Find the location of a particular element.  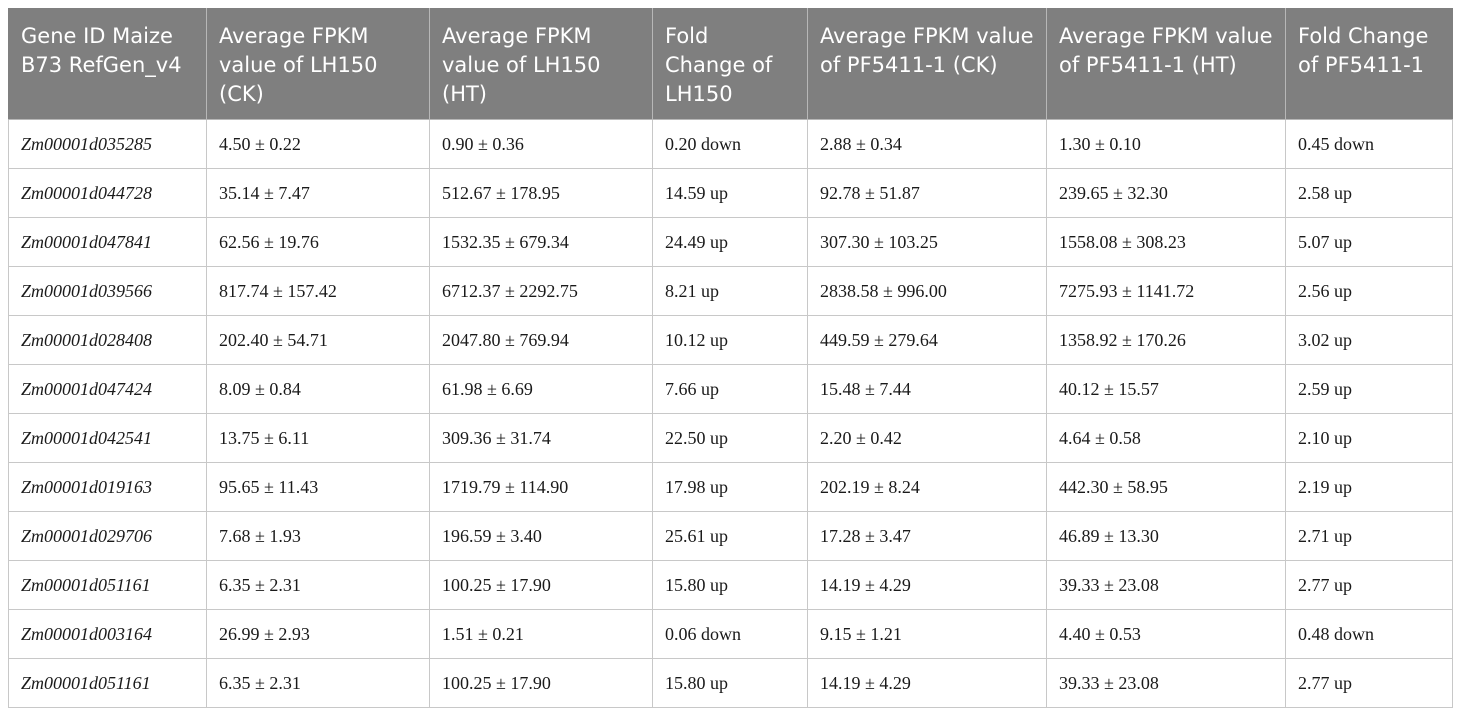

lh150-ht-cell: 0.90 ± 0.36 is located at coordinates (541, 144).